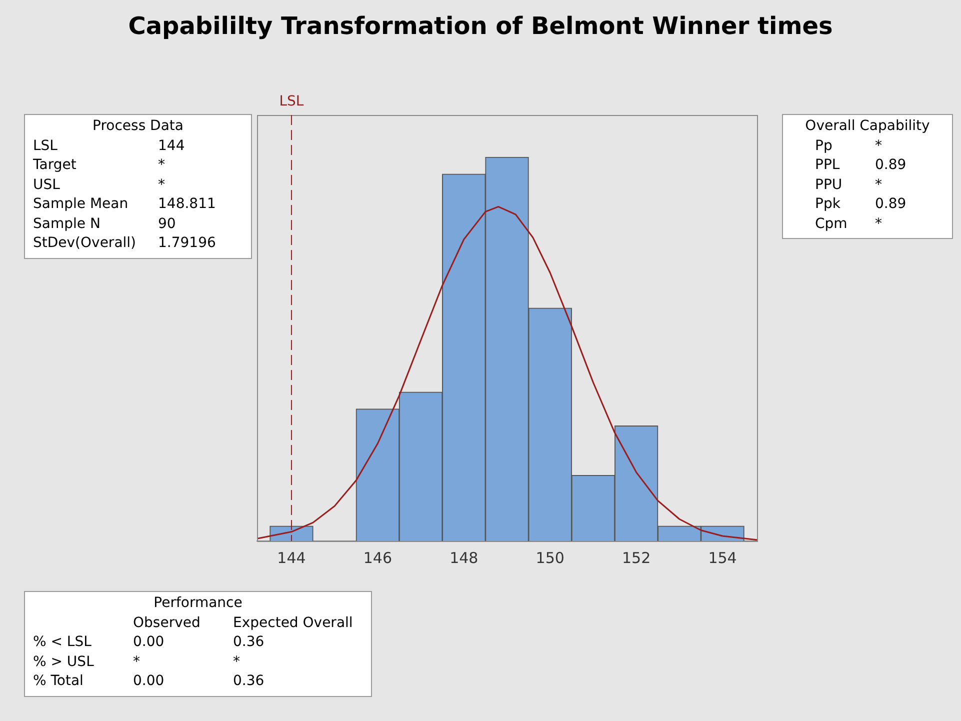 The image size is (961, 721). What do you see at coordinates (848, 224) in the screenshot?
I see `text: Cpm *` at bounding box center [848, 224].